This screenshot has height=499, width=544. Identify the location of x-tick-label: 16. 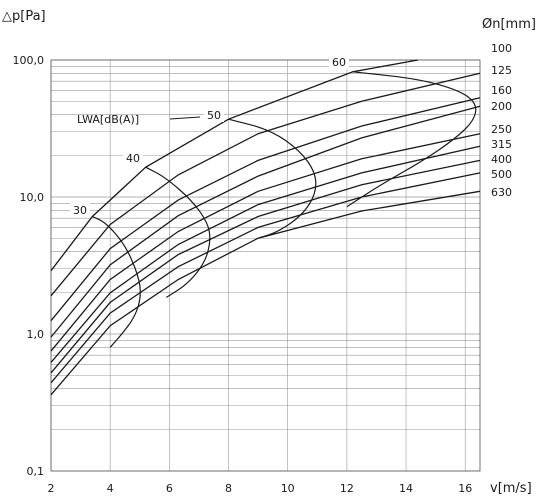
(465, 488).